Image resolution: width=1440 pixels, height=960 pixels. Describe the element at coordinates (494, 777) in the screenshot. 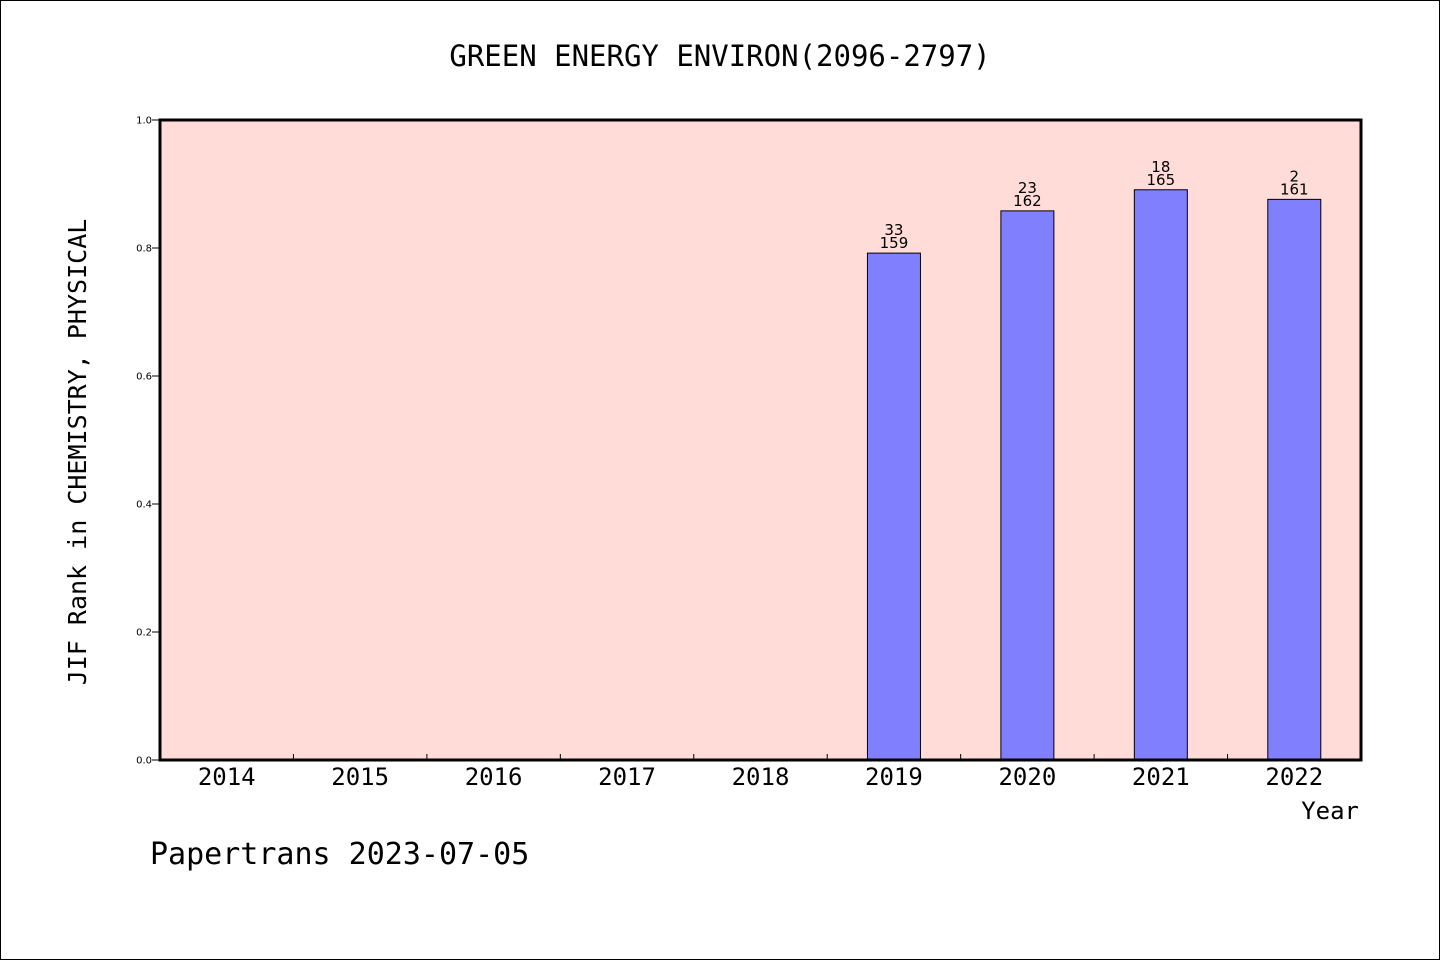

I see `x-tick-label: 2016` at that location.